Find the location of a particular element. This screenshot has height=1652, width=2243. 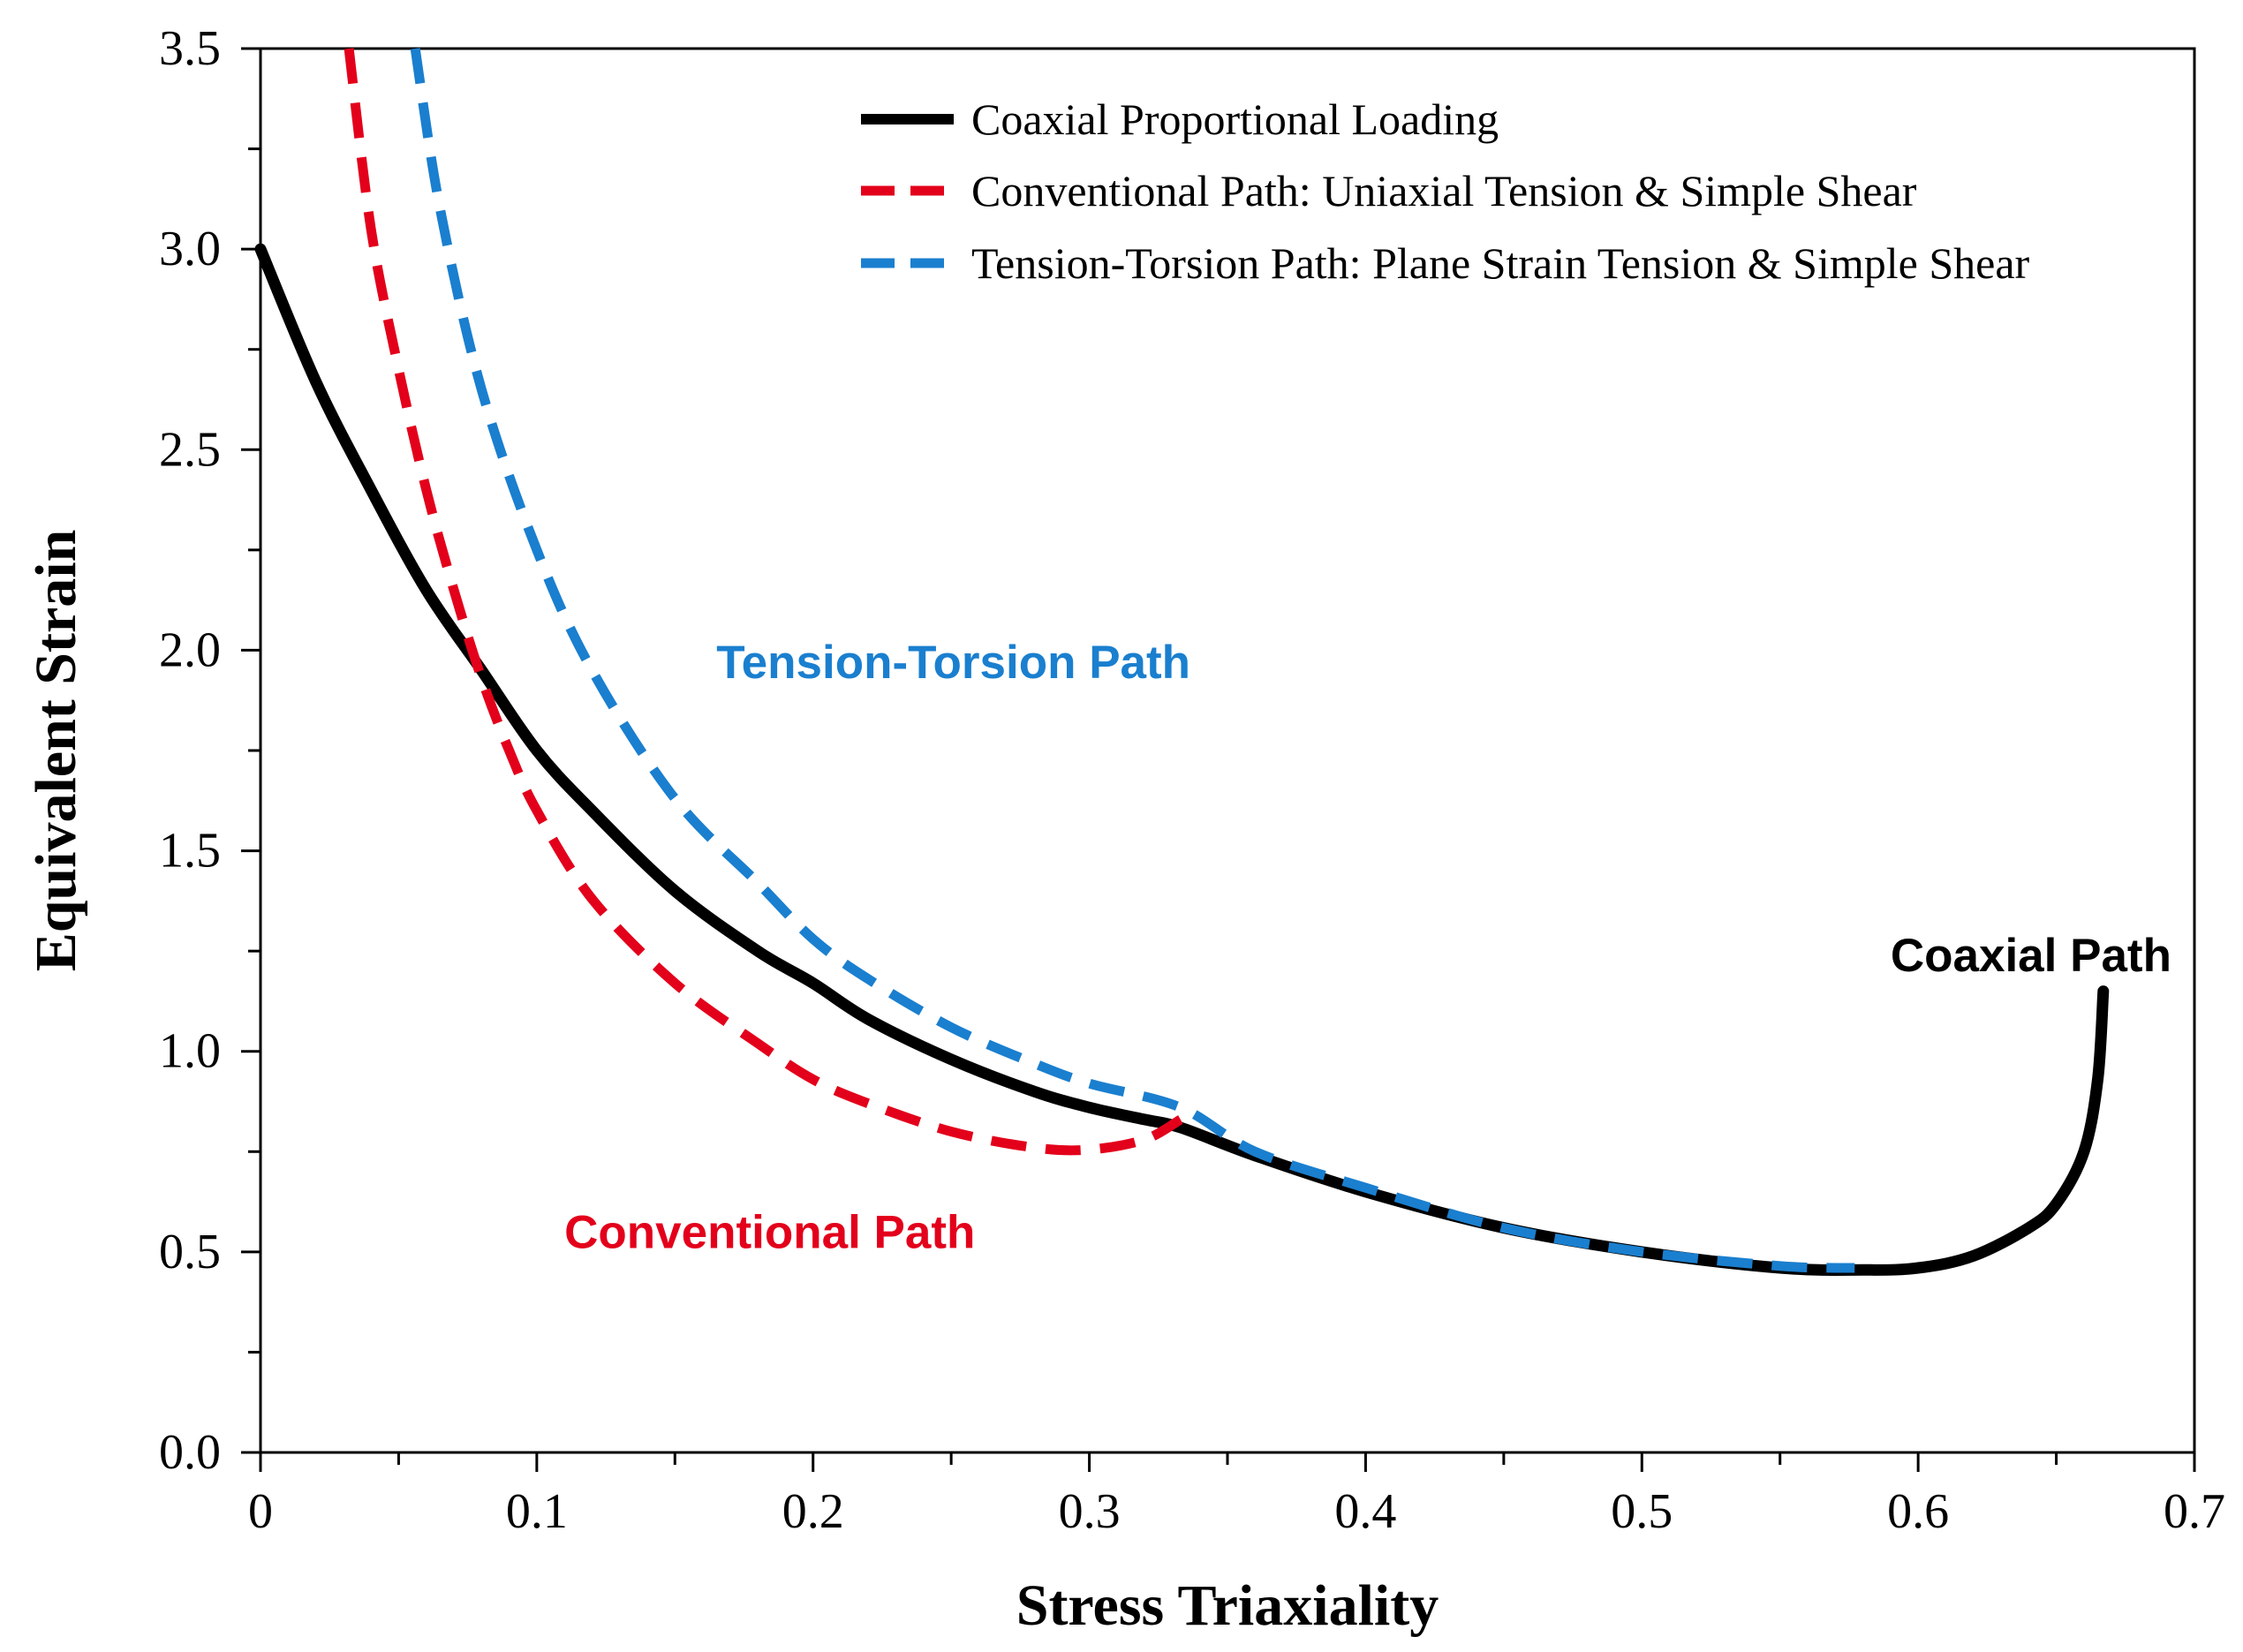

y-tick-label: 3.5 is located at coordinates (190, 48).